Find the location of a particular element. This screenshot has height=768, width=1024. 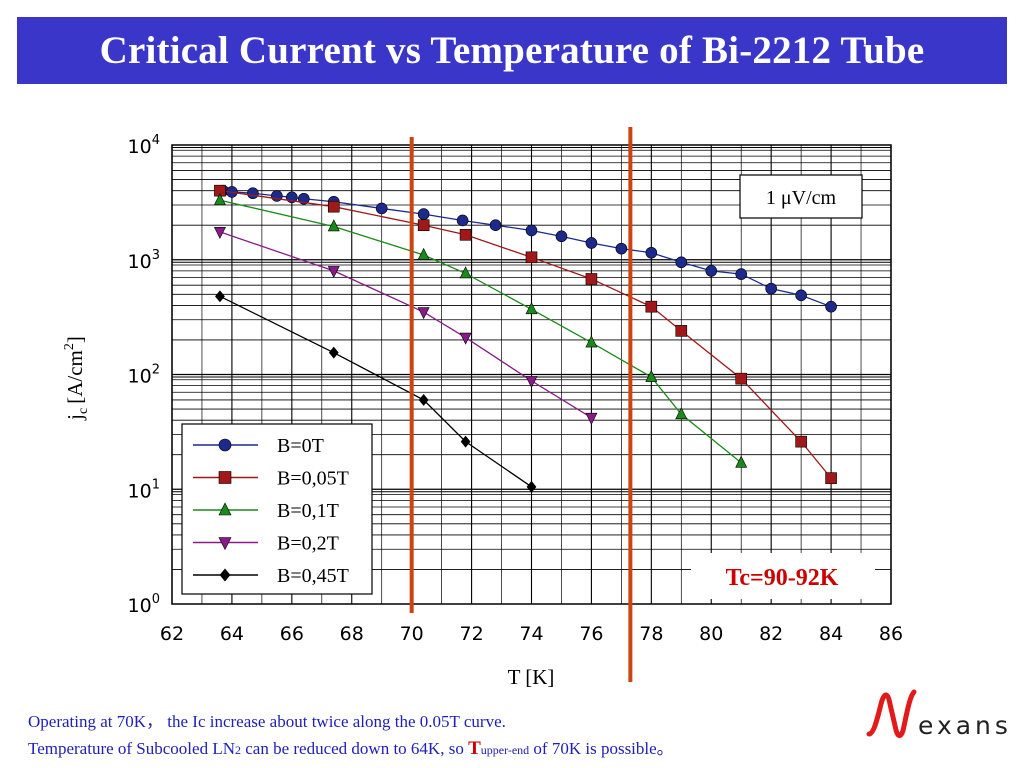

y-axis-label: jc[A/cm2] is located at coordinates (76, 378).